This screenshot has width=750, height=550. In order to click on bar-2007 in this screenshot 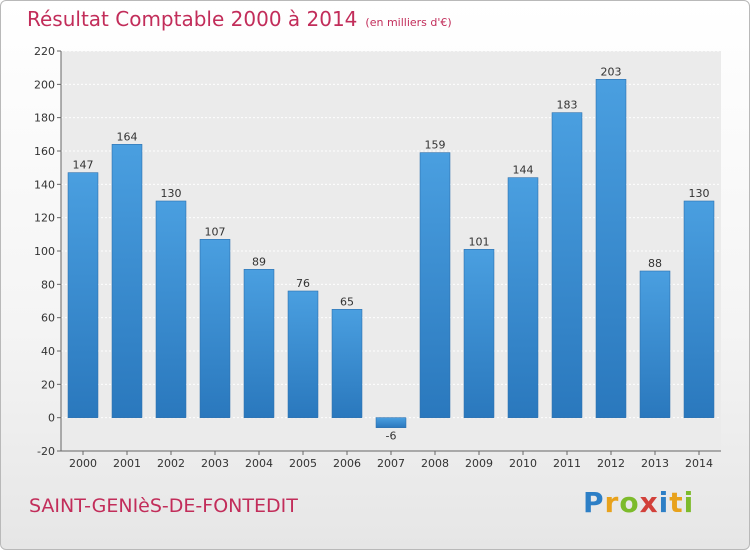, I will do `click(391, 422)`.